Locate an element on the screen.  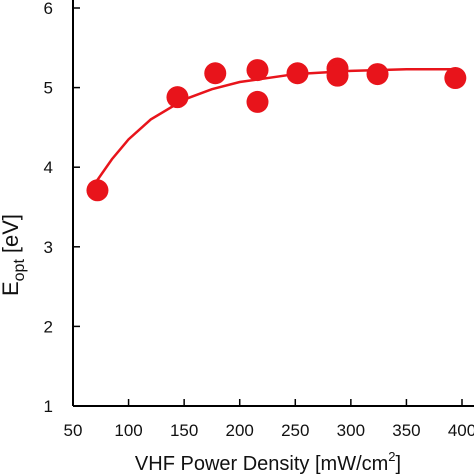
y-label-sub: opt is located at coordinates (19, 270).